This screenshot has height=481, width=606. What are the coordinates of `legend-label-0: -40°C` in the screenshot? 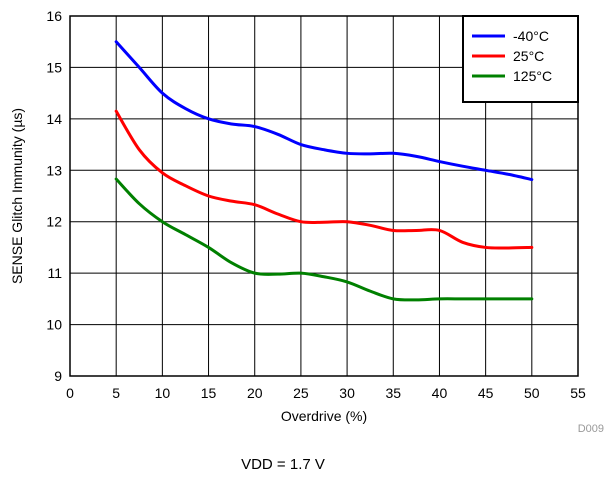 It's located at (531, 36).